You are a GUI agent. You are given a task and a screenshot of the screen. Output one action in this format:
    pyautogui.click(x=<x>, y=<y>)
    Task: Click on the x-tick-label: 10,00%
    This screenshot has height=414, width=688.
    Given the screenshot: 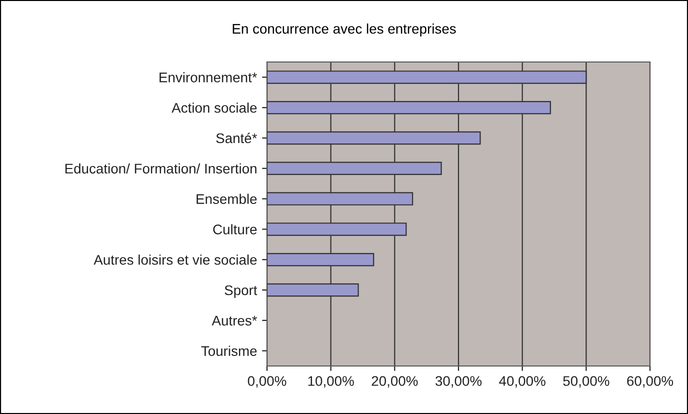 What is the action you would take?
    pyautogui.click(x=331, y=382)
    